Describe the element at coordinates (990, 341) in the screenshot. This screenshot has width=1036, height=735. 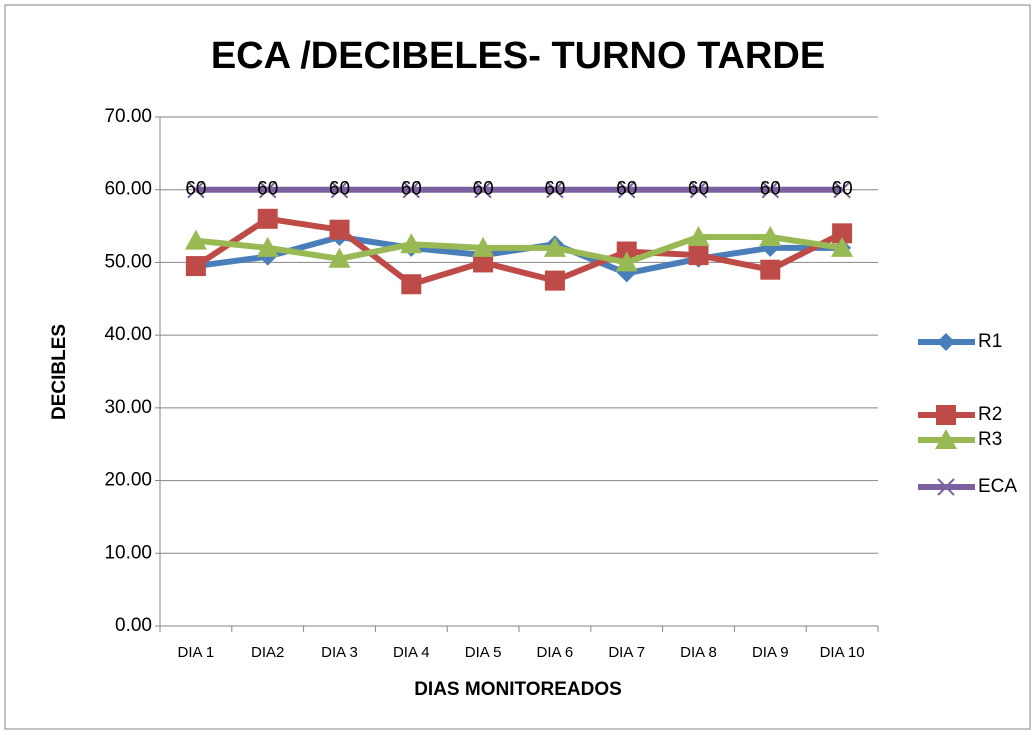
I see `legend-label: R1` at that location.